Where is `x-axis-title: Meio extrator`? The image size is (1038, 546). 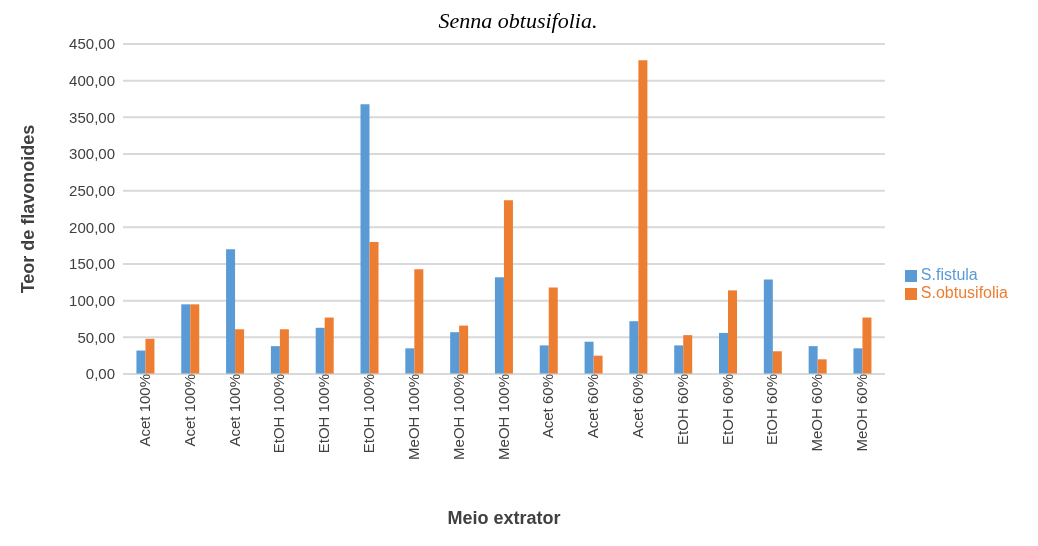
x-axis-title: Meio extrator is located at coordinates (504, 518).